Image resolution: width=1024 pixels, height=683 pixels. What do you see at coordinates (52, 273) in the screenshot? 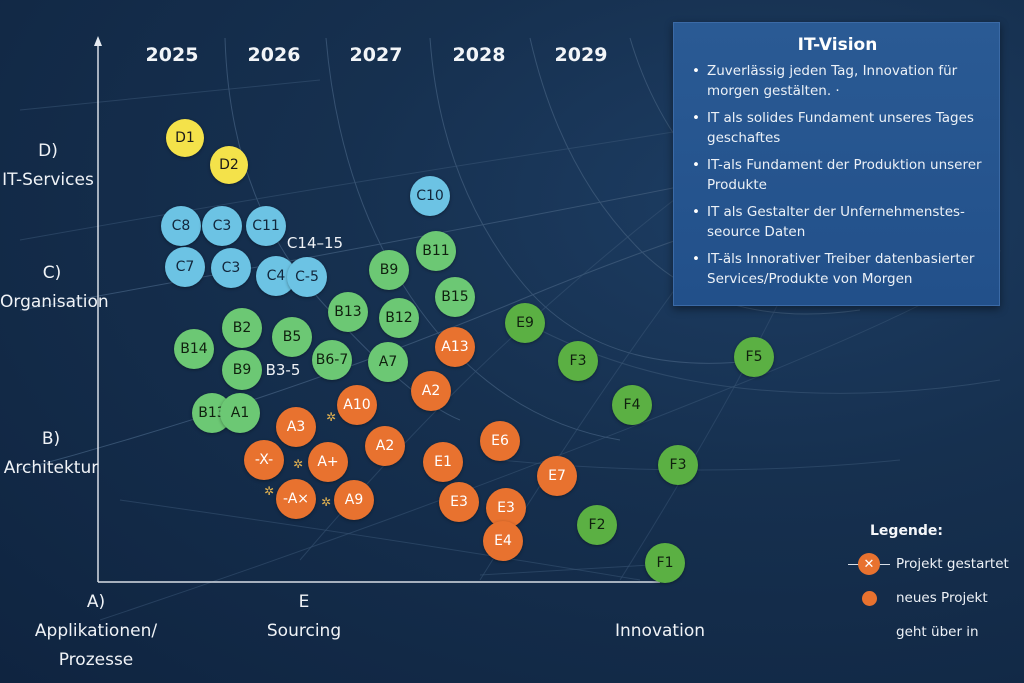
I see `y-label-prefix: C)` at bounding box center [52, 273].